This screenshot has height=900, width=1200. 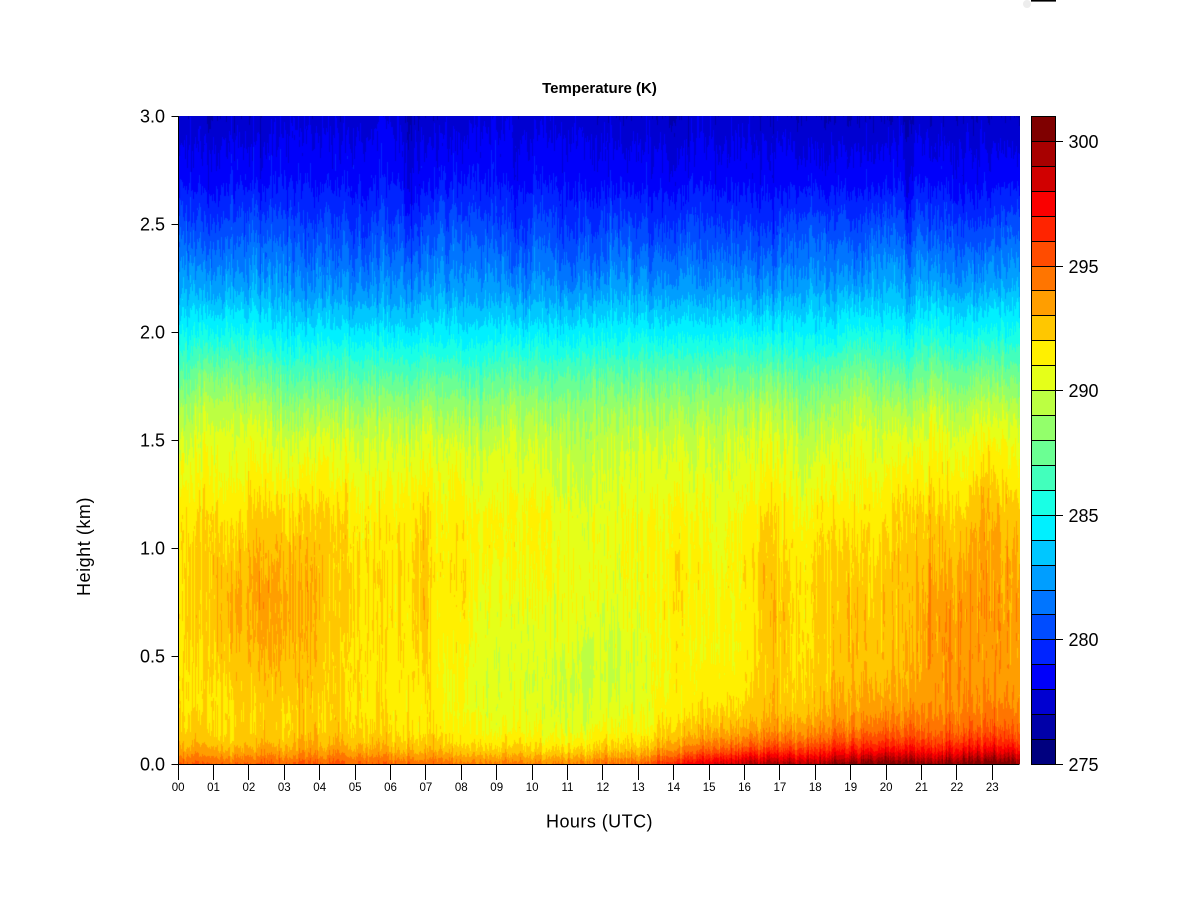 I want to click on svg-text: 12, so click(x=603, y=788).